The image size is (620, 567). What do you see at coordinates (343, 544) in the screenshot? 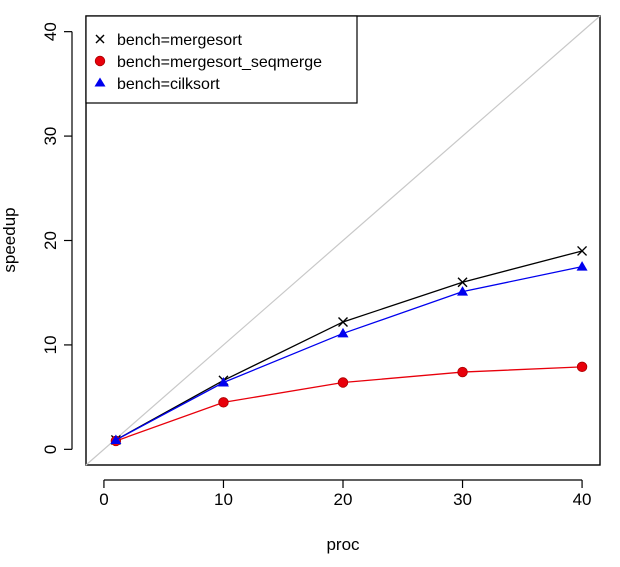
I see `x-axis-title: proc` at bounding box center [343, 544].